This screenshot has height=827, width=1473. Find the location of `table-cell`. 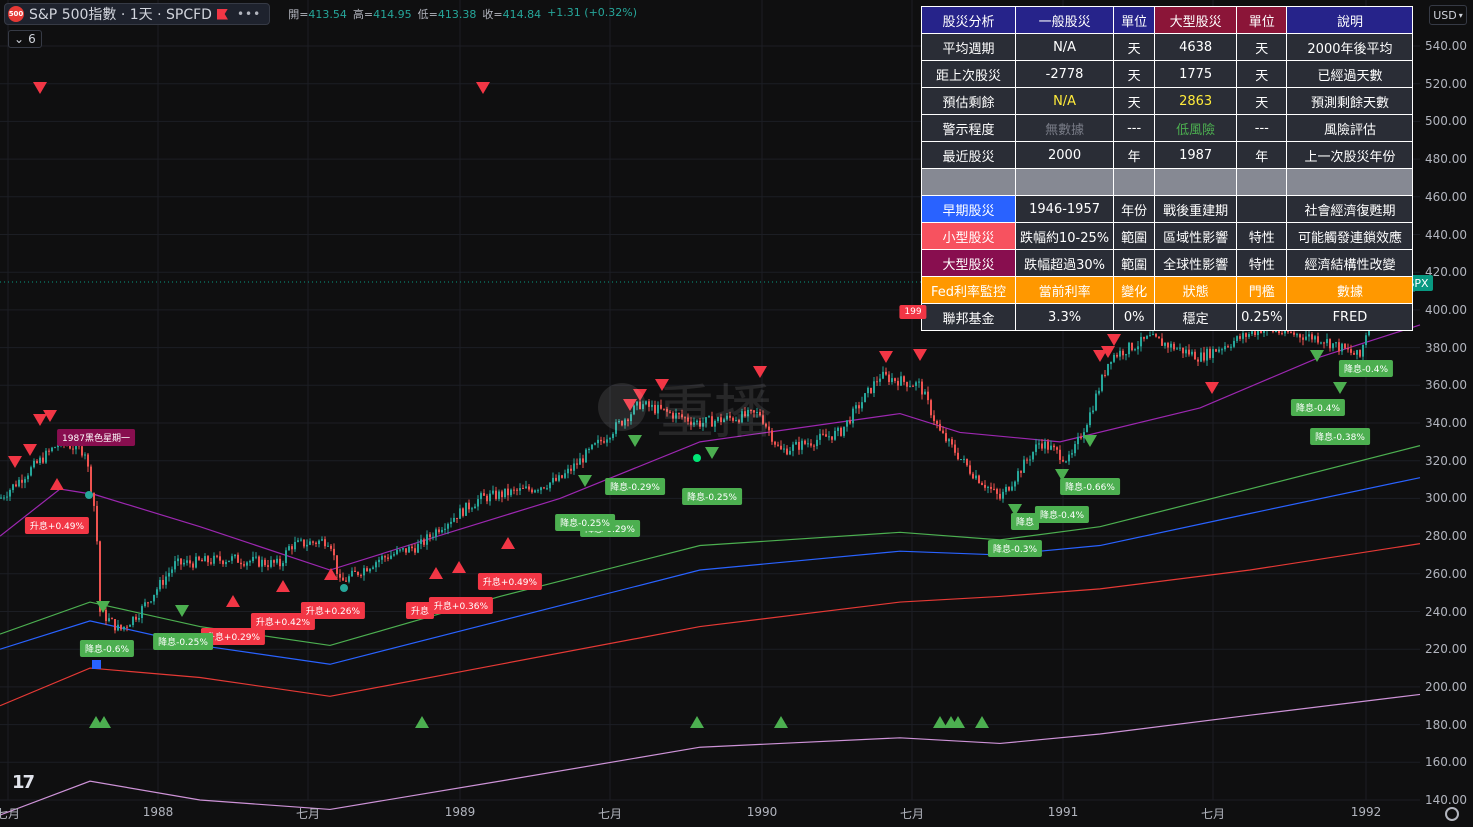

table-cell is located at coordinates (1262, 209).